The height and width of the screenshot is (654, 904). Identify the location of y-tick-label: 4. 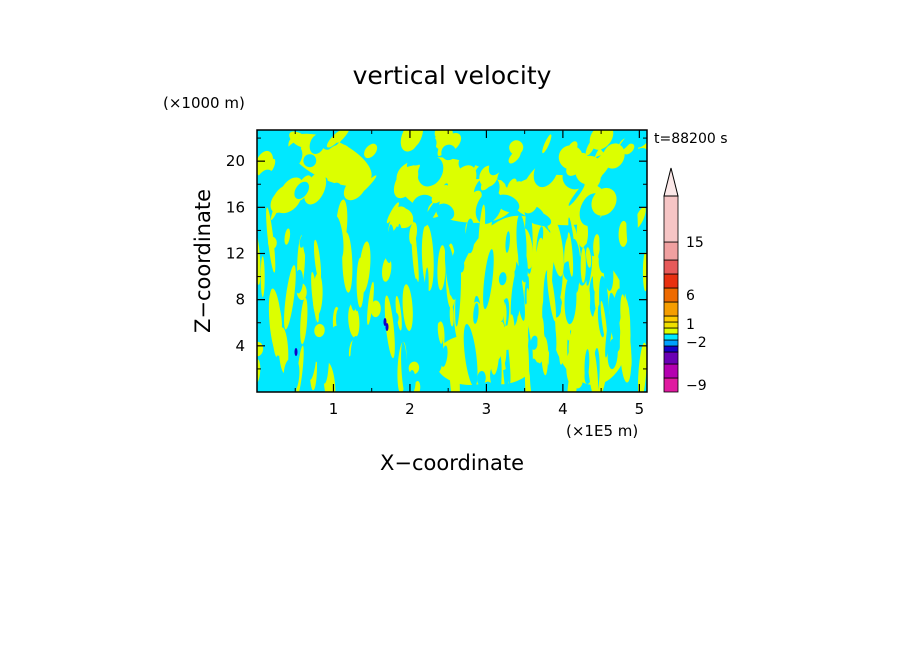
(240, 346).